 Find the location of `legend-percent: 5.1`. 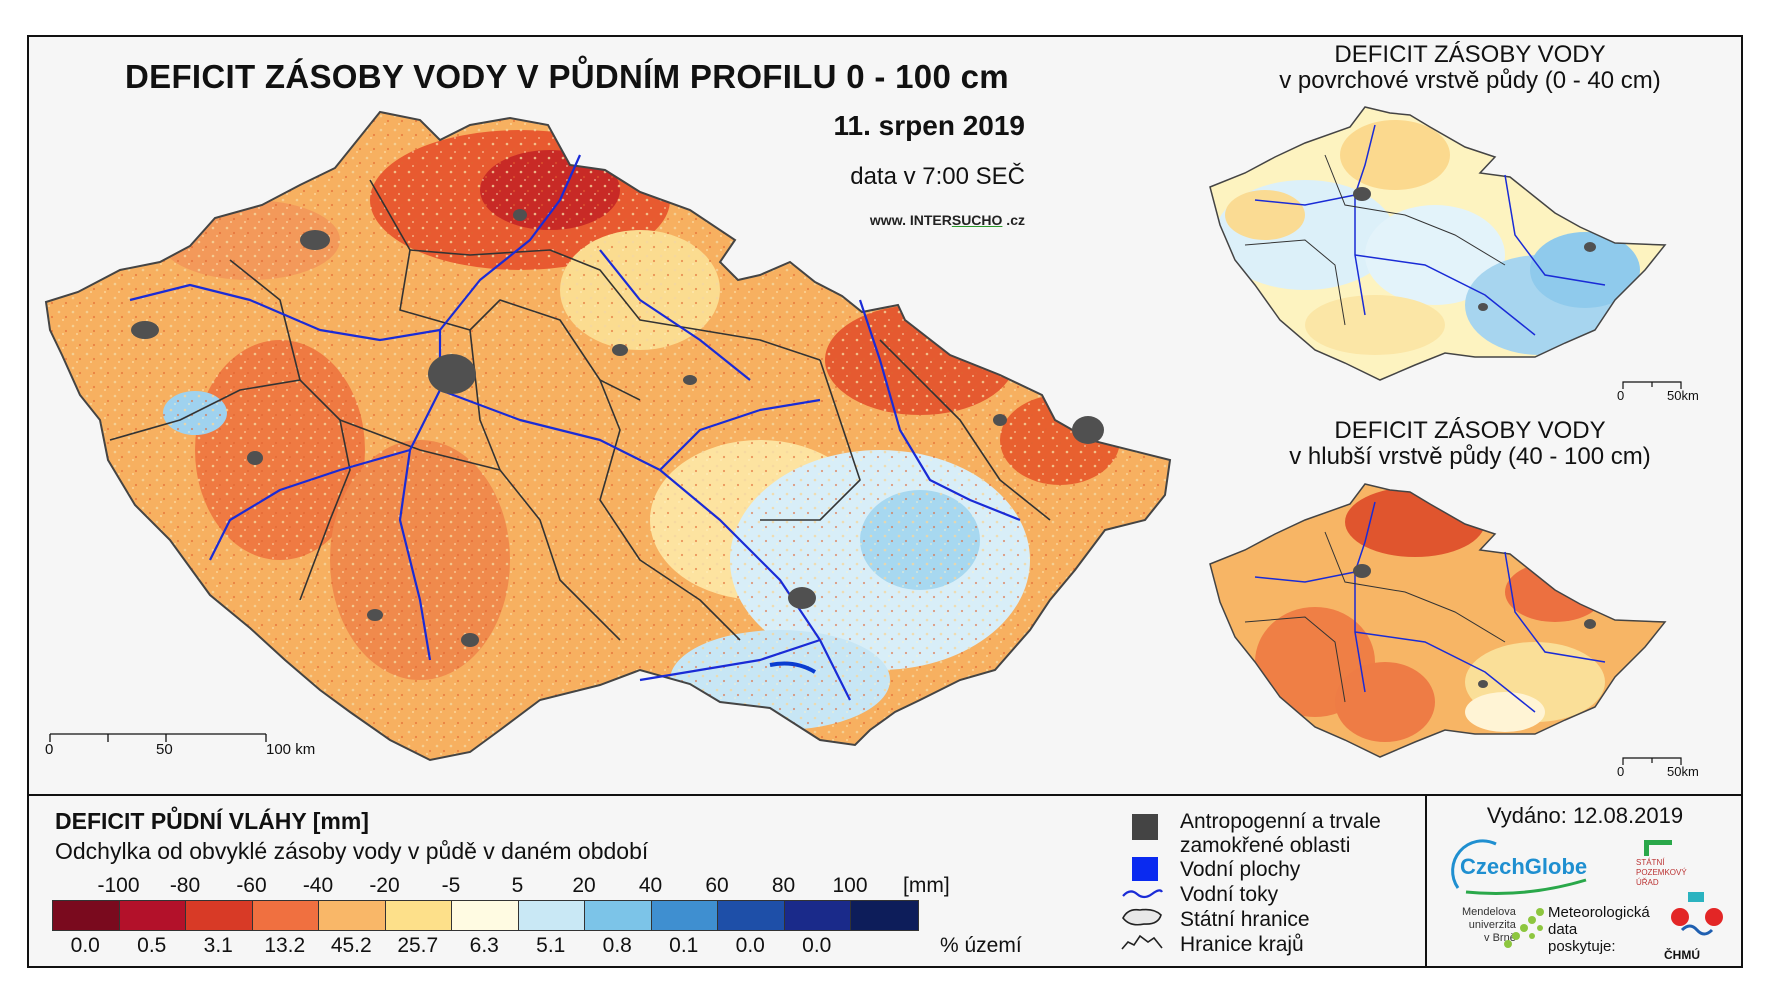

legend-percent: 5.1 is located at coordinates (551, 945).